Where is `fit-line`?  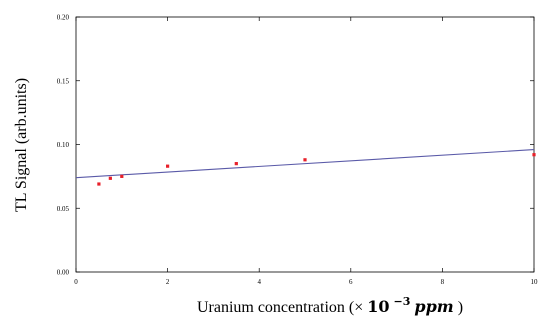 fit-line is located at coordinates (305, 164).